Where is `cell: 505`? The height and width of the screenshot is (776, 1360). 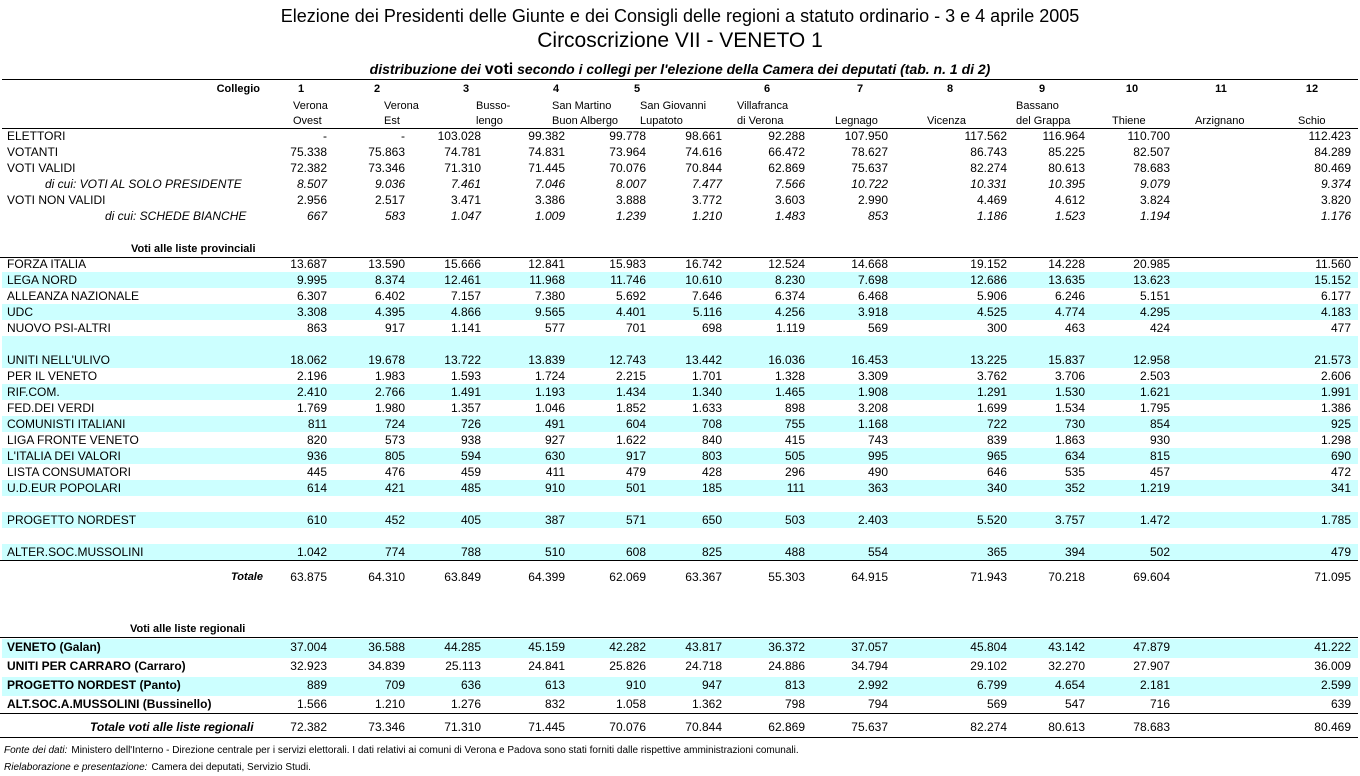 cell: 505 is located at coordinates (794, 456).